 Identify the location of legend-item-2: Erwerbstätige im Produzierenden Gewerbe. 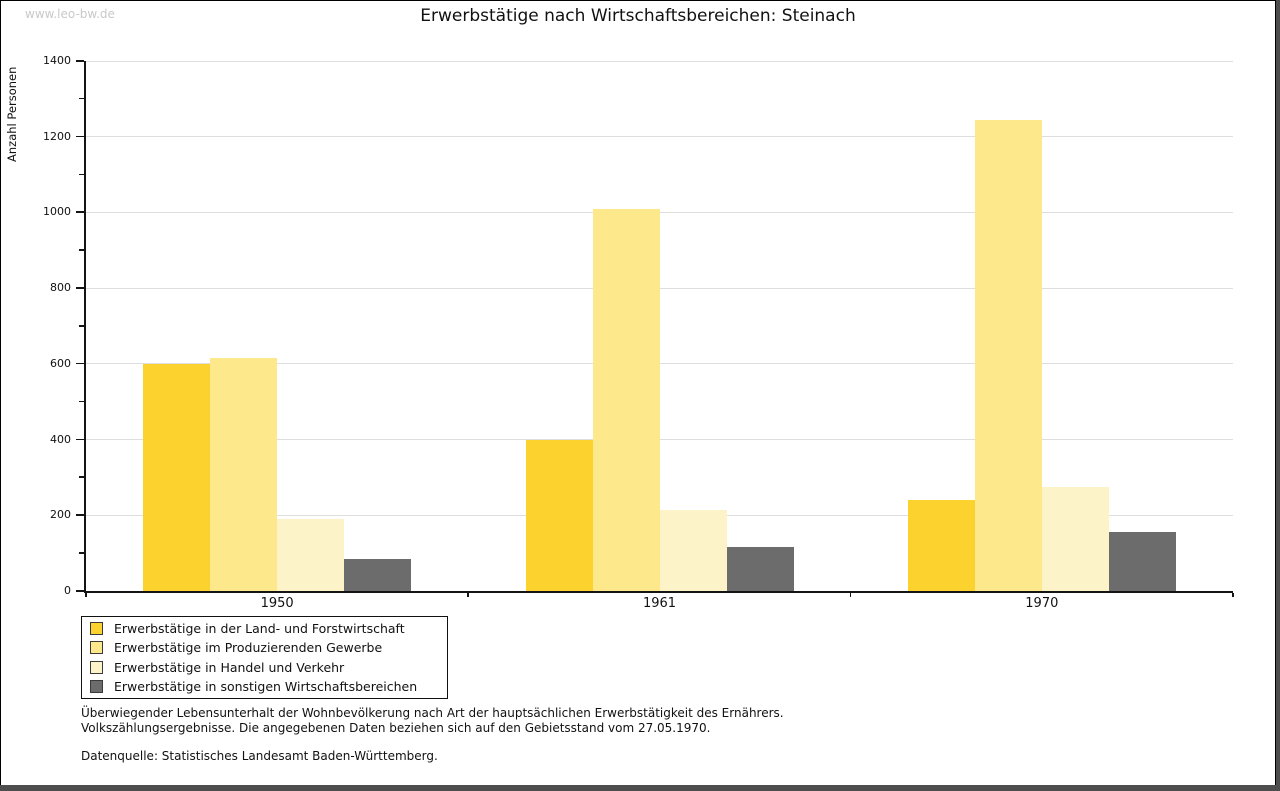
(268, 648).